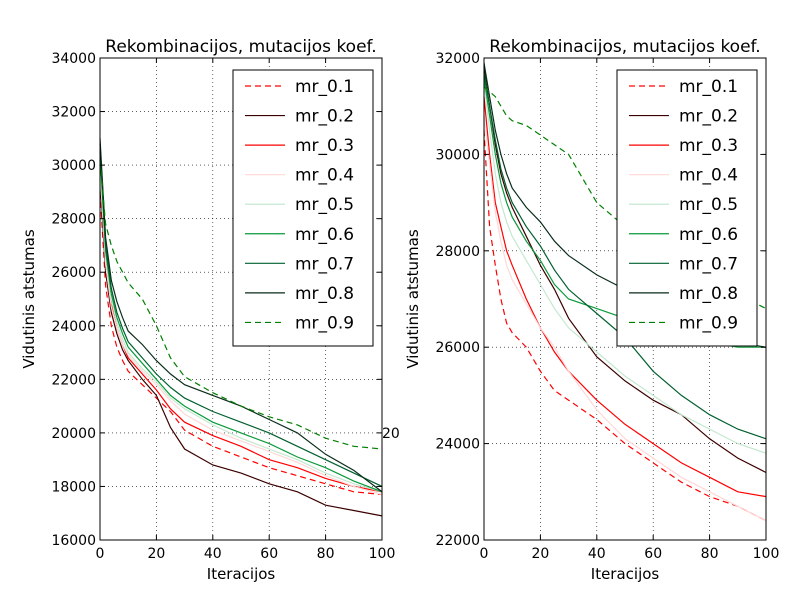  What do you see at coordinates (324, 205) in the screenshot?
I see `left-legend-label-mr_0.5: mr_0.5` at bounding box center [324, 205].